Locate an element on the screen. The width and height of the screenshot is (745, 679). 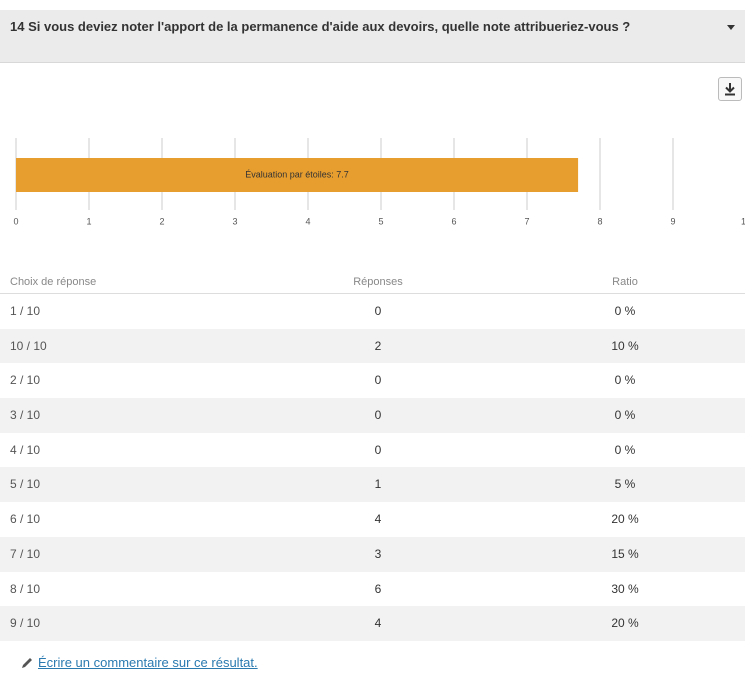
x-tick-label: 9 is located at coordinates (672, 221).